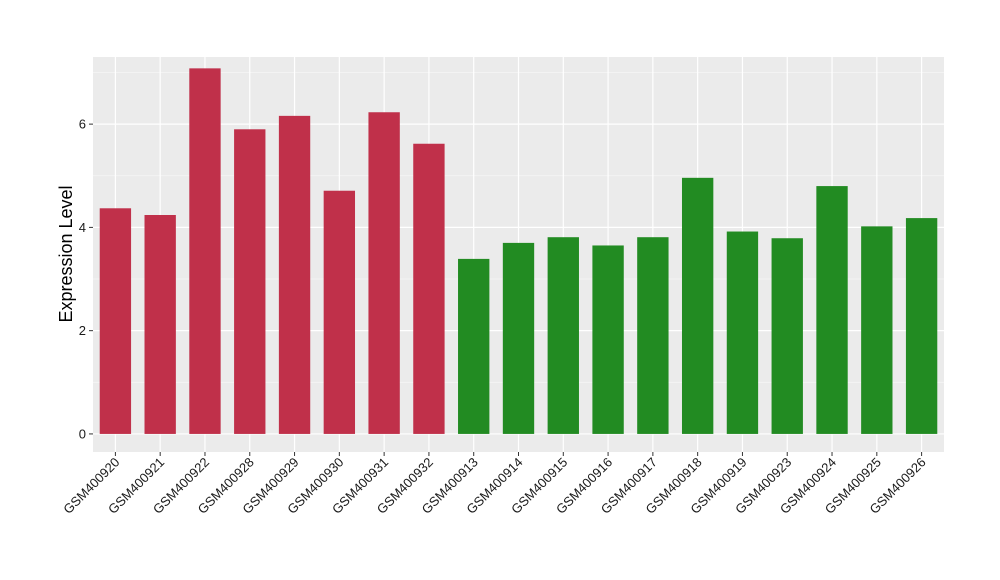  Describe the element at coordinates (82, 124) in the screenshot. I see `y-tick-label: 6` at that location.